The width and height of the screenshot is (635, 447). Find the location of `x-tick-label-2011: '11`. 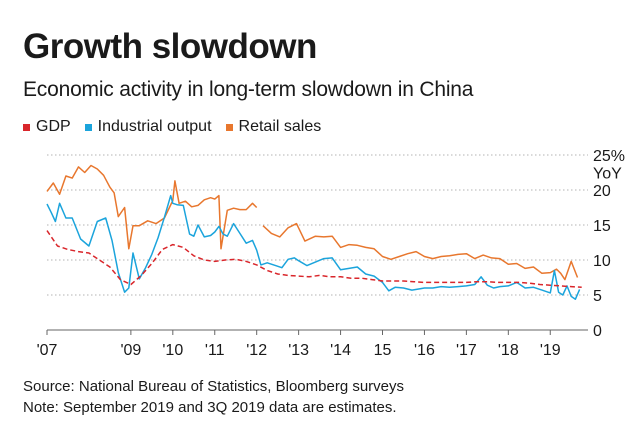

x-tick-label-2011: '11 is located at coordinates (215, 350).